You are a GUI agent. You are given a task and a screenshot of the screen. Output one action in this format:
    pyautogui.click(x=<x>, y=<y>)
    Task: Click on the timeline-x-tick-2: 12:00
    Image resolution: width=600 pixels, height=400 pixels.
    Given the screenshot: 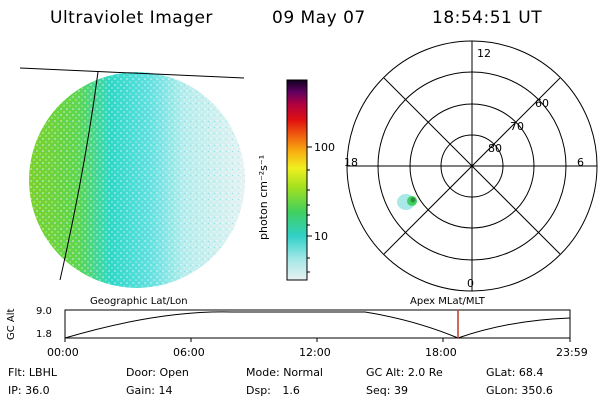 What is the action you would take?
    pyautogui.click(x=315, y=352)
    